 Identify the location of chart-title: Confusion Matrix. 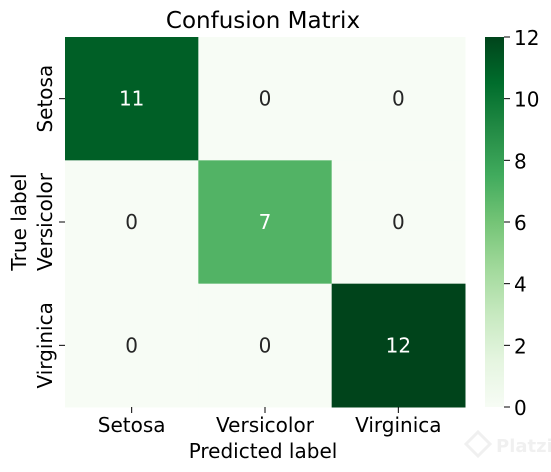
(263, 21).